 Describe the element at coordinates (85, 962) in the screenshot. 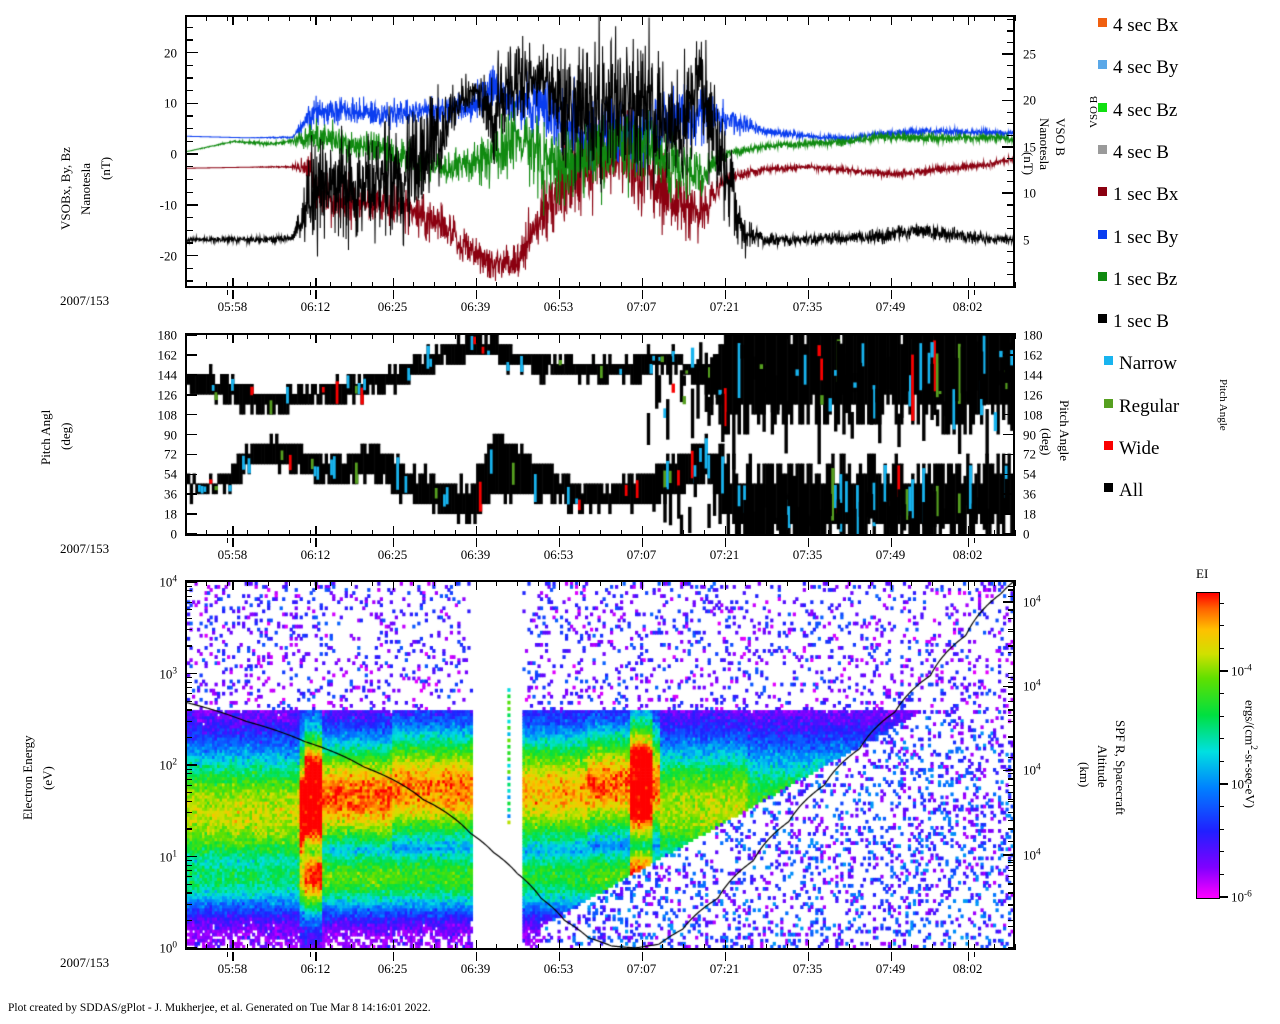

I see `spec-date-label: 2007/153` at that location.